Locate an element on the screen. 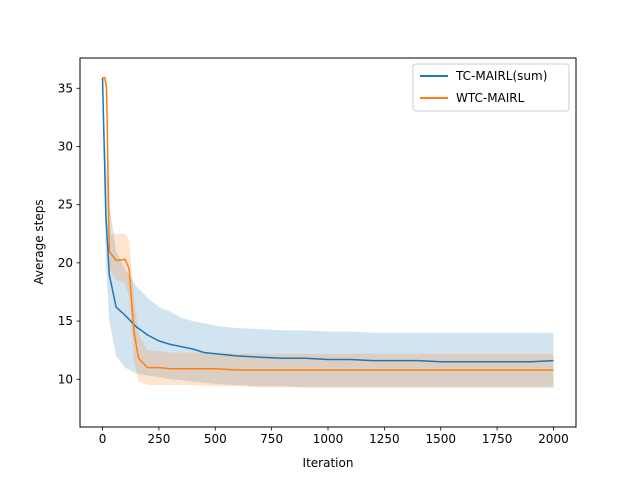 The width and height of the screenshot is (640, 480). y-tick-label: 25 is located at coordinates (65, 205).